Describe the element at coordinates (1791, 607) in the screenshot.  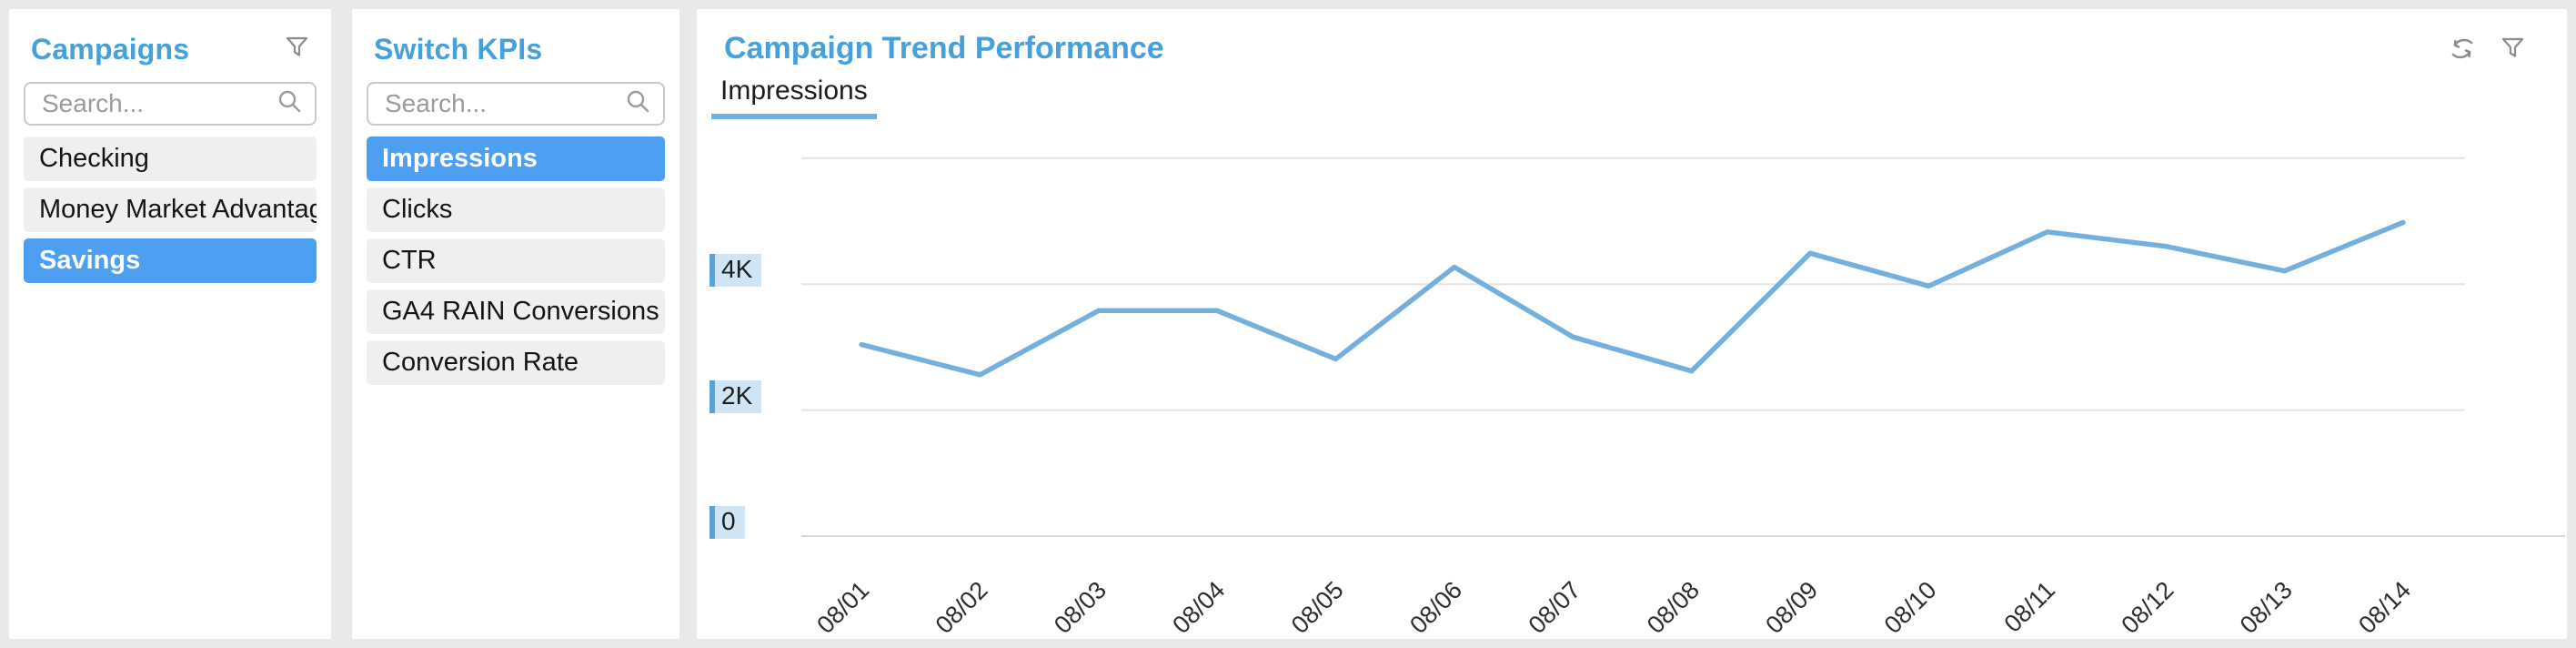
I see `x-axis-label: 08/09` at that location.